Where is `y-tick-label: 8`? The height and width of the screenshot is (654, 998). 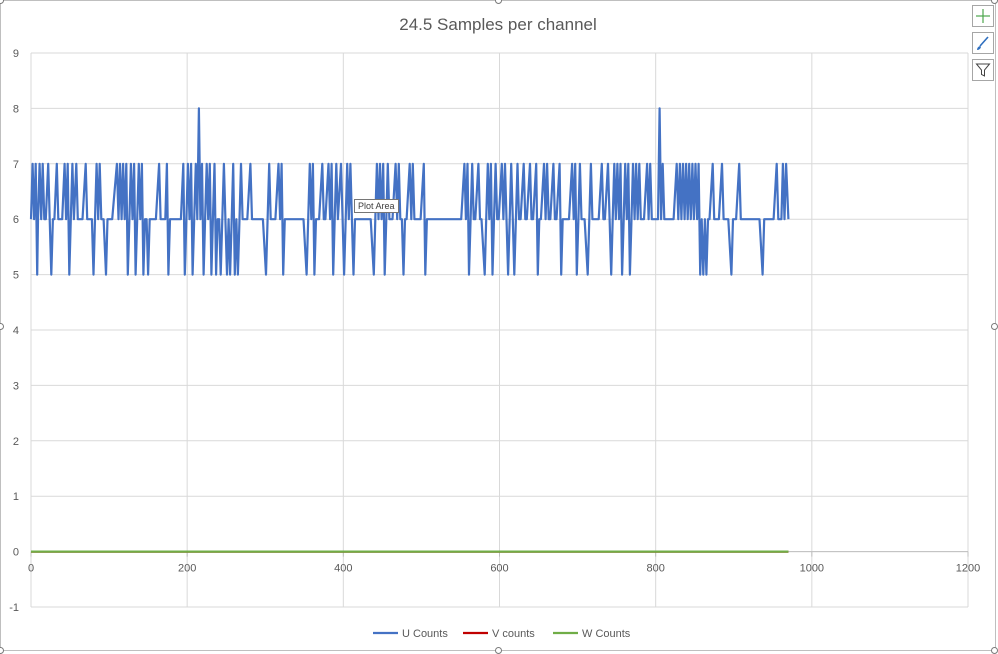 y-tick-label: 8 is located at coordinates (16, 109).